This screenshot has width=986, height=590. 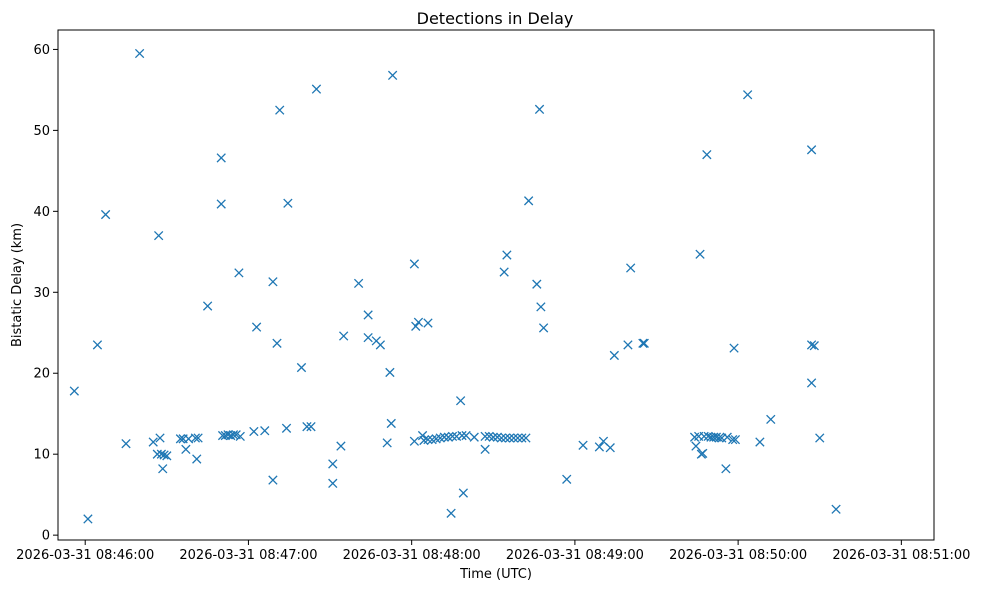 What do you see at coordinates (41, 293) in the screenshot?
I see `y-tick-label: 30` at bounding box center [41, 293].